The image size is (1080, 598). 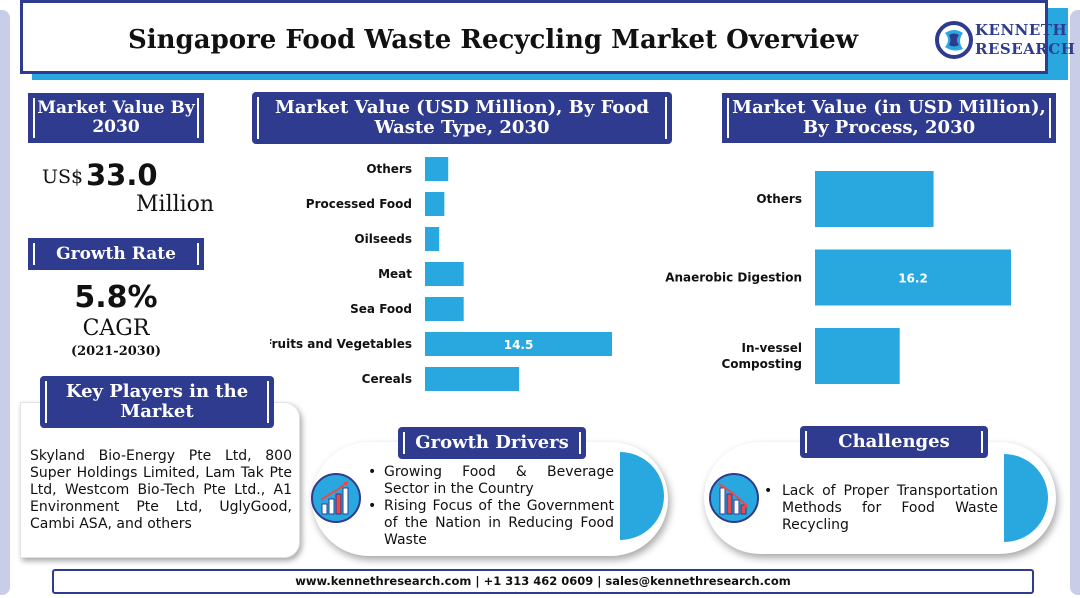 What do you see at coordinates (387, 379) in the screenshot?
I see `axis-tick-label: Cereals` at bounding box center [387, 379].